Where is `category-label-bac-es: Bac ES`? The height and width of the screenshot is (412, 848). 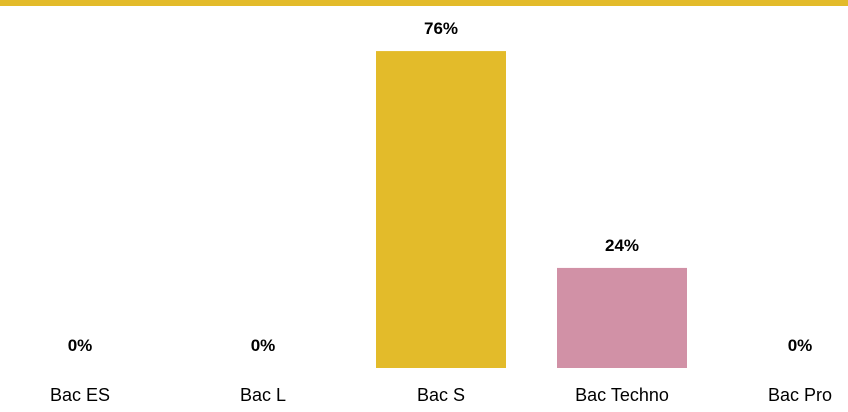
category-label-bac-es: Bac ES is located at coordinates (80, 395).